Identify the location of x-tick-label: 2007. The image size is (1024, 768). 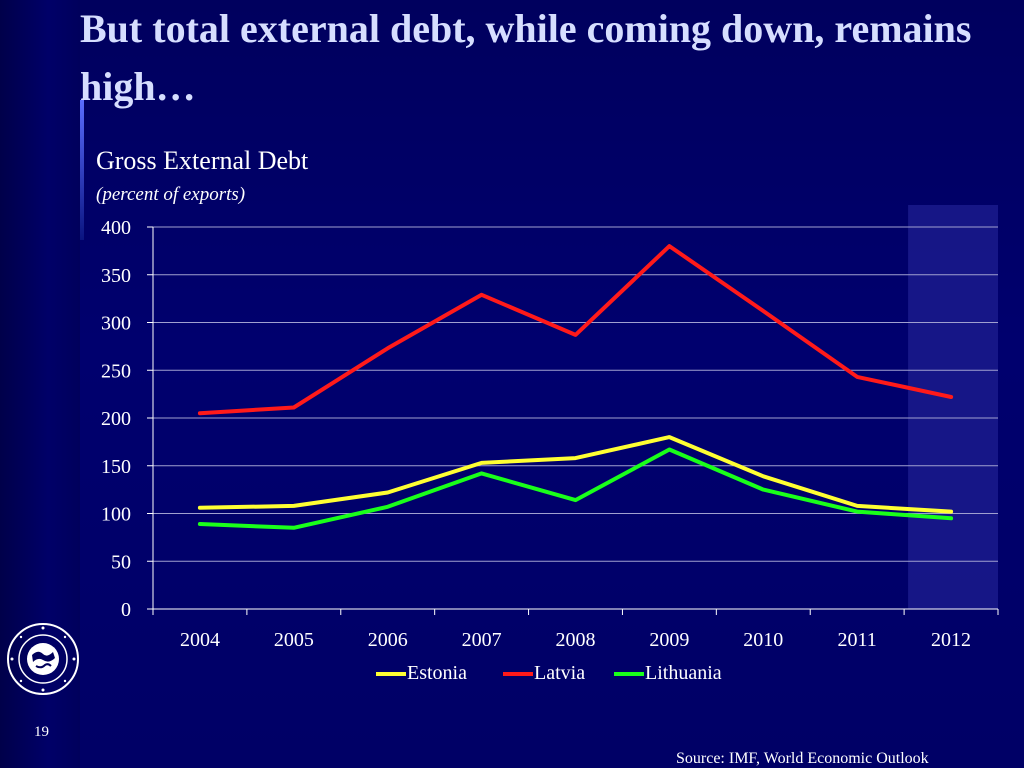
(482, 640).